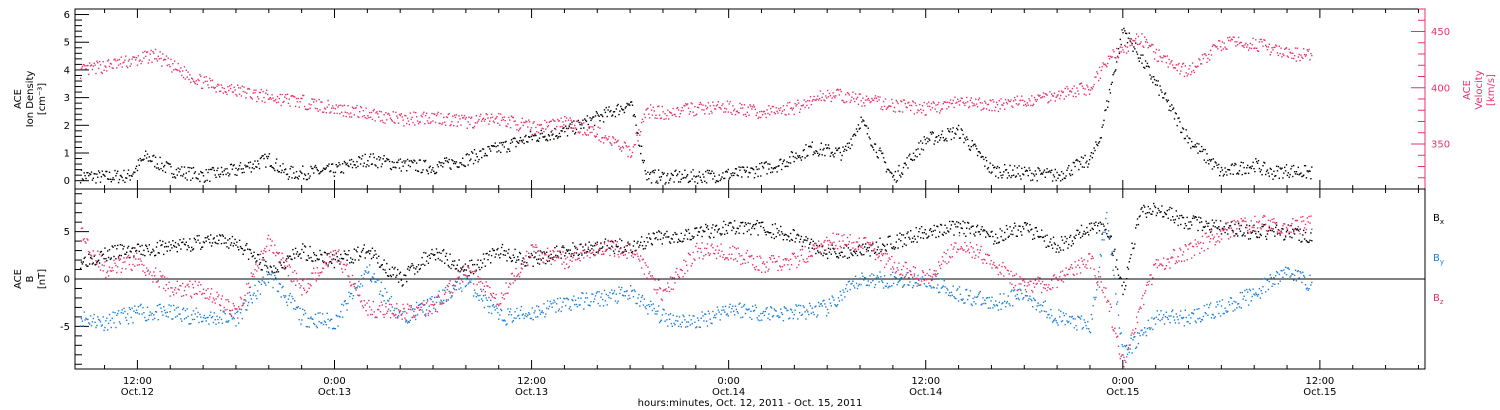 This screenshot has height=410, width=1500. I want to click on top-right-ylabel-line1: ACE, so click(1467, 90).